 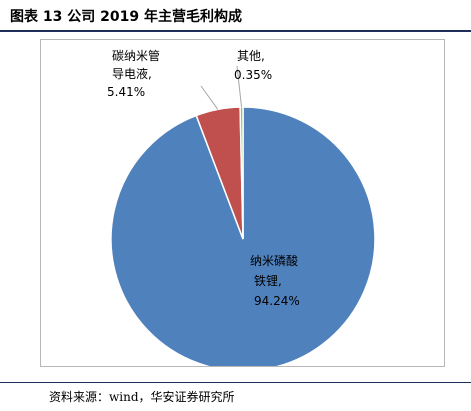 I want to click on slice-label-cnt-paste-line-2: 导电液,, so click(x=132, y=73).